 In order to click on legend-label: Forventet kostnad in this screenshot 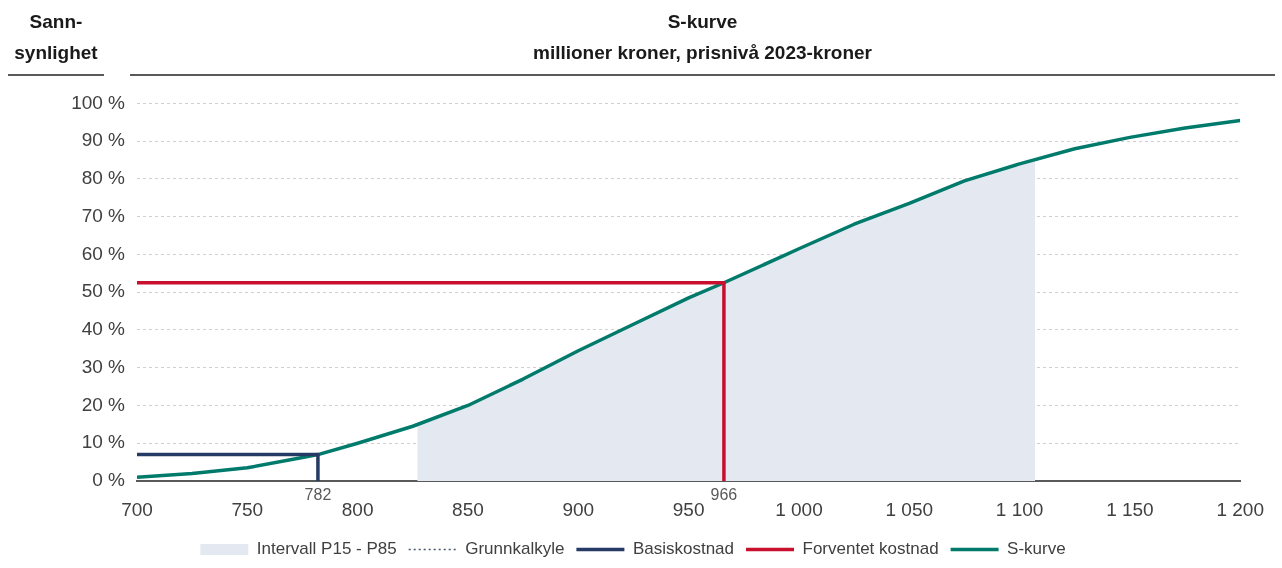, I will do `click(870, 549)`.